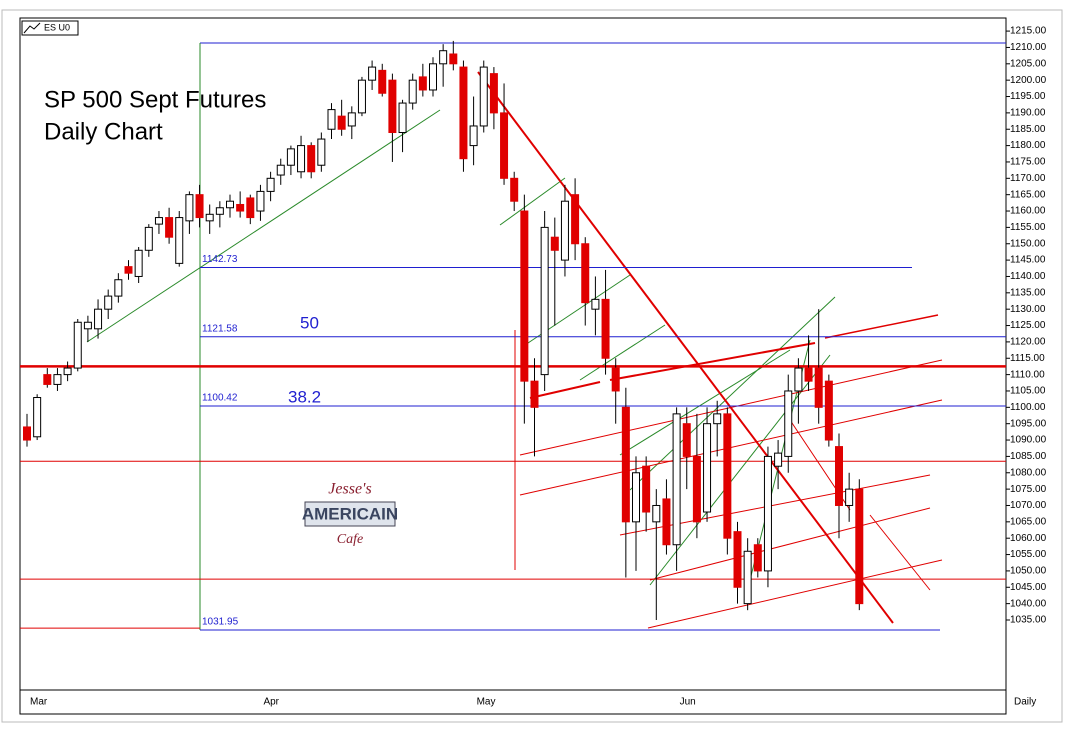  I want to click on x-axis-strip, so click(513, 702).